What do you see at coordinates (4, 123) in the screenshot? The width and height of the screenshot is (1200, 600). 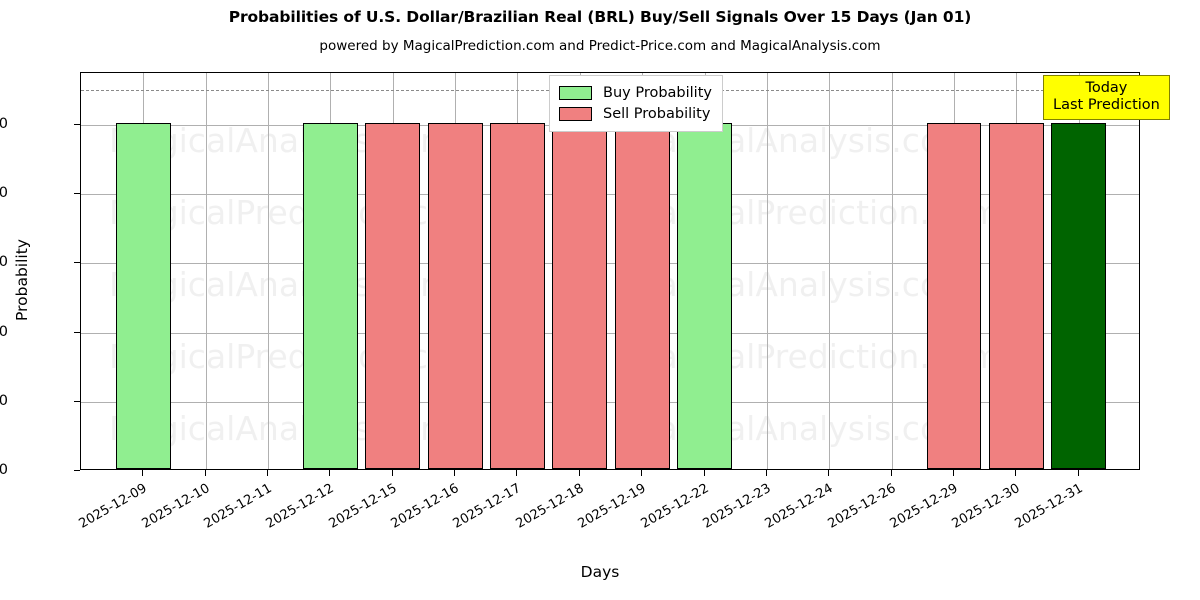 I see `y-tick-label: 100` at bounding box center [4, 123].